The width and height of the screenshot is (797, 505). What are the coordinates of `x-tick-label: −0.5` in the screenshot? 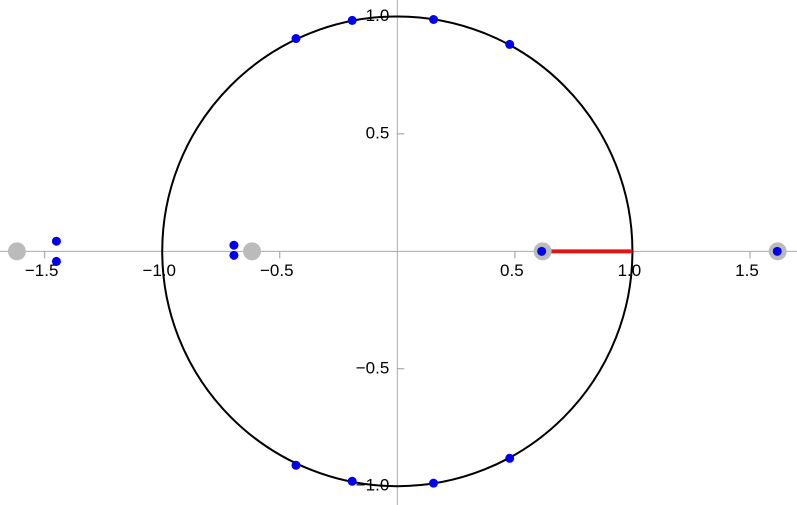 It's located at (277, 270).